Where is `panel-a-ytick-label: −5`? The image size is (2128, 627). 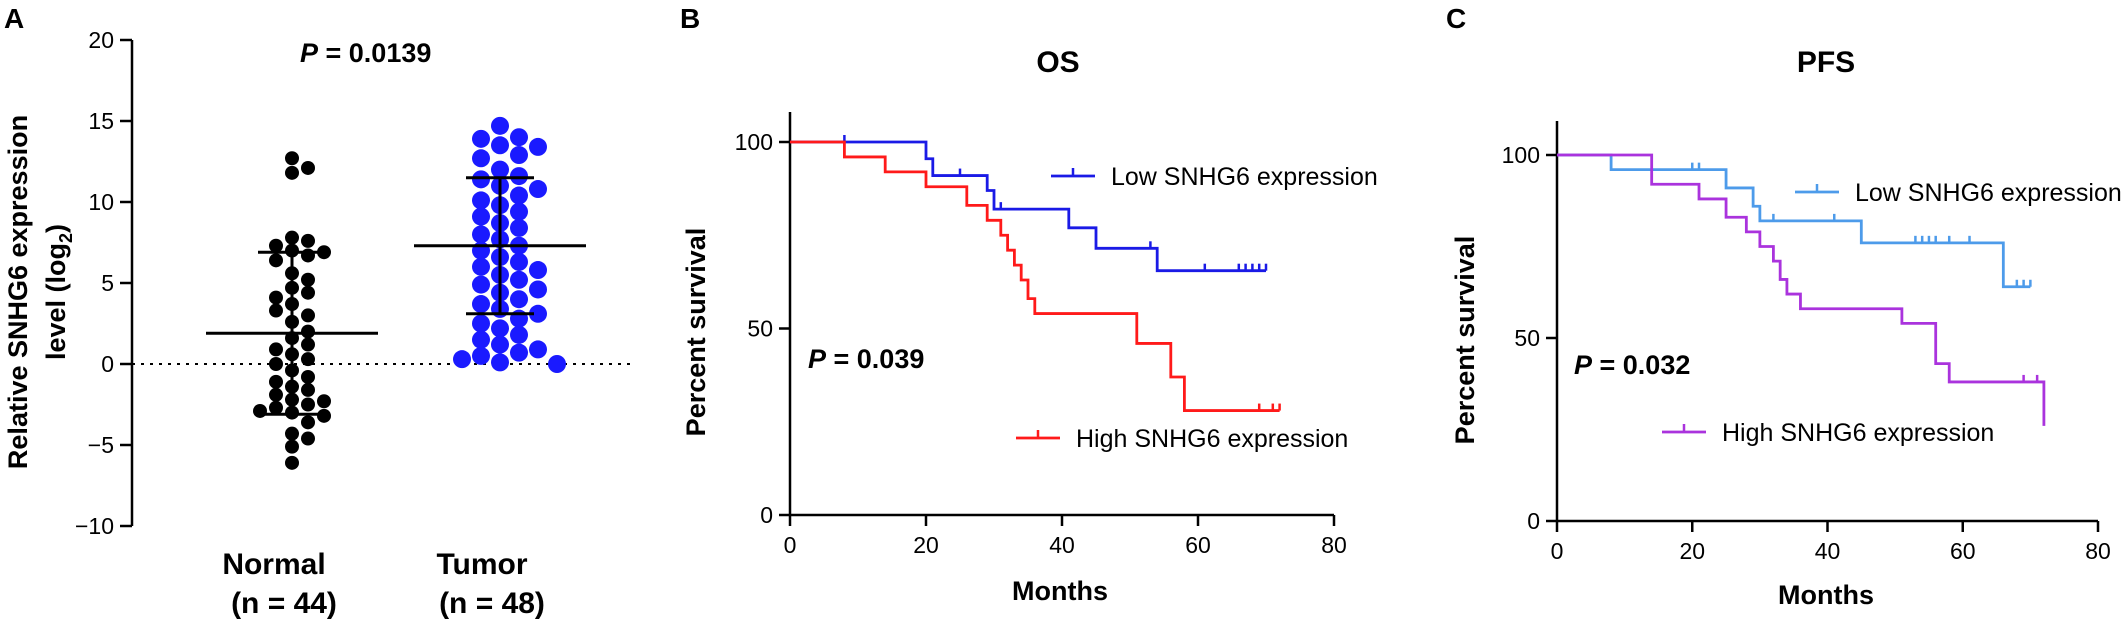
panel-a-ytick-label: −5 is located at coordinates (101, 445).